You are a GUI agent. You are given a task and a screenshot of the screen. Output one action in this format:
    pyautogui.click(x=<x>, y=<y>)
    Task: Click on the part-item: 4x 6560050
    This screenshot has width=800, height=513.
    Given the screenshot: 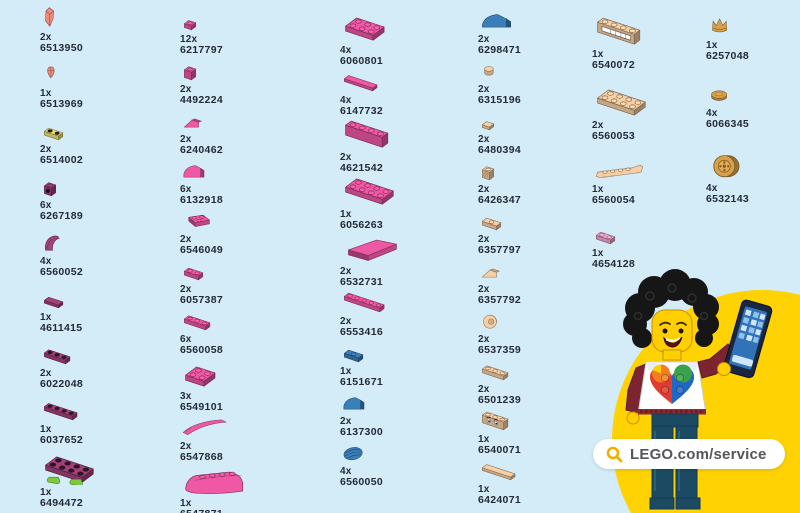 What is the action you would take?
    pyautogui.click(x=404, y=464)
    